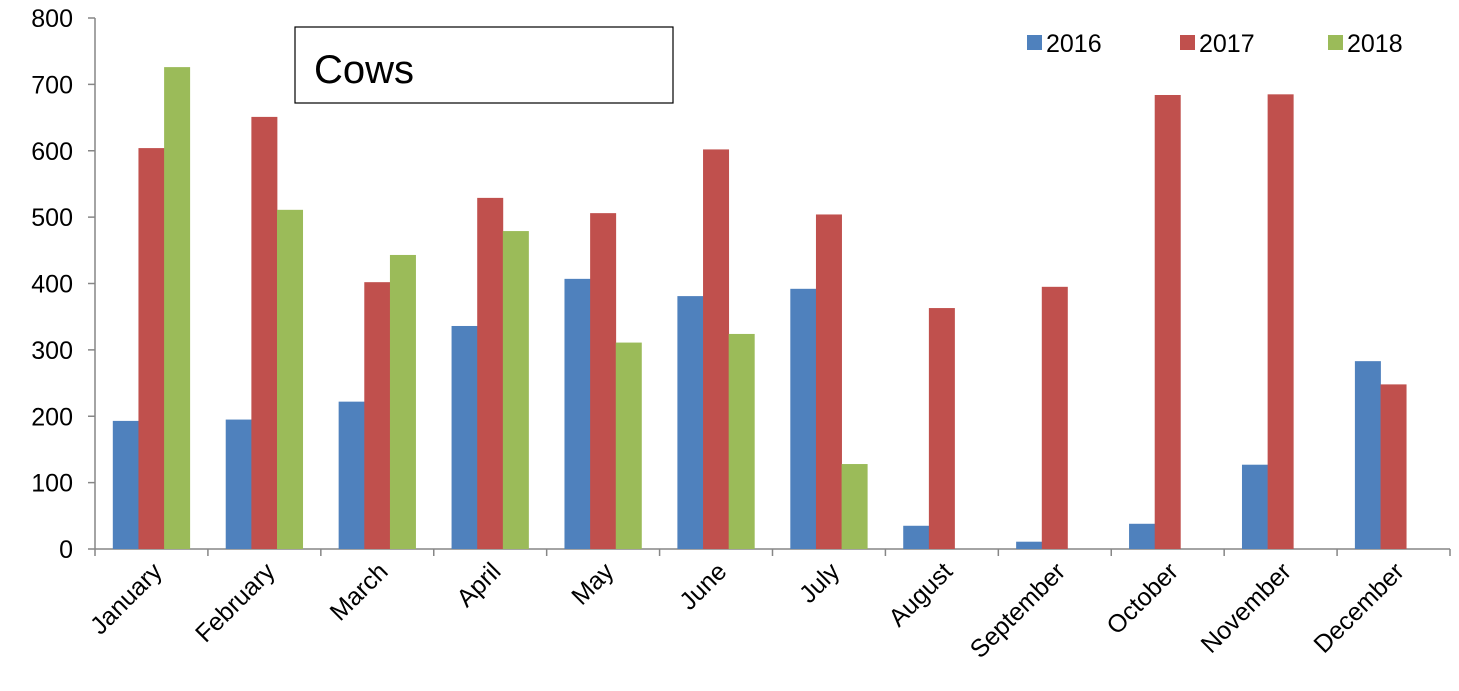 This screenshot has height=691, width=1459. What do you see at coordinates (1335, 42) in the screenshot?
I see `legend-swatch-2018` at bounding box center [1335, 42].